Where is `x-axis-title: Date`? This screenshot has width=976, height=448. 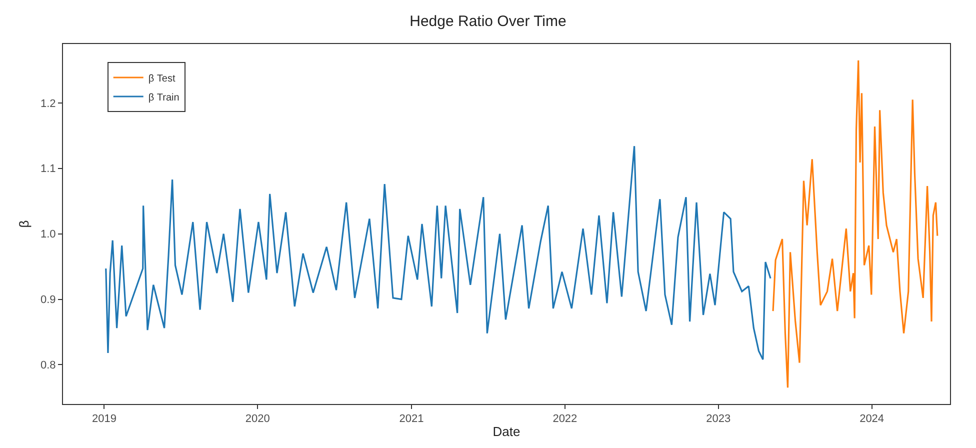 x-axis-title: Date is located at coordinates (506, 431).